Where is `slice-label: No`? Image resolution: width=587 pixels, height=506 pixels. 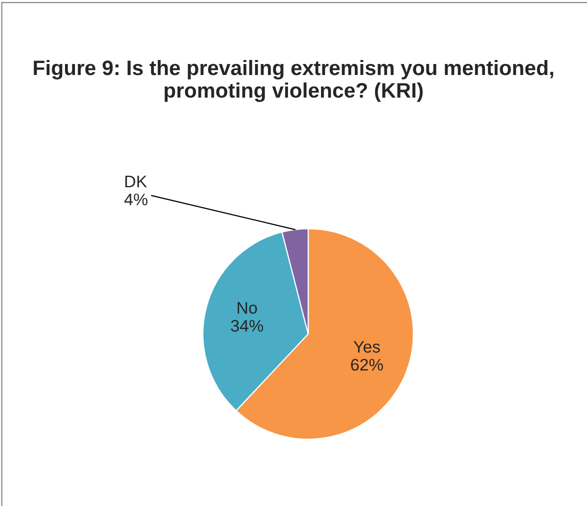
slice-label: No is located at coordinates (247, 308).